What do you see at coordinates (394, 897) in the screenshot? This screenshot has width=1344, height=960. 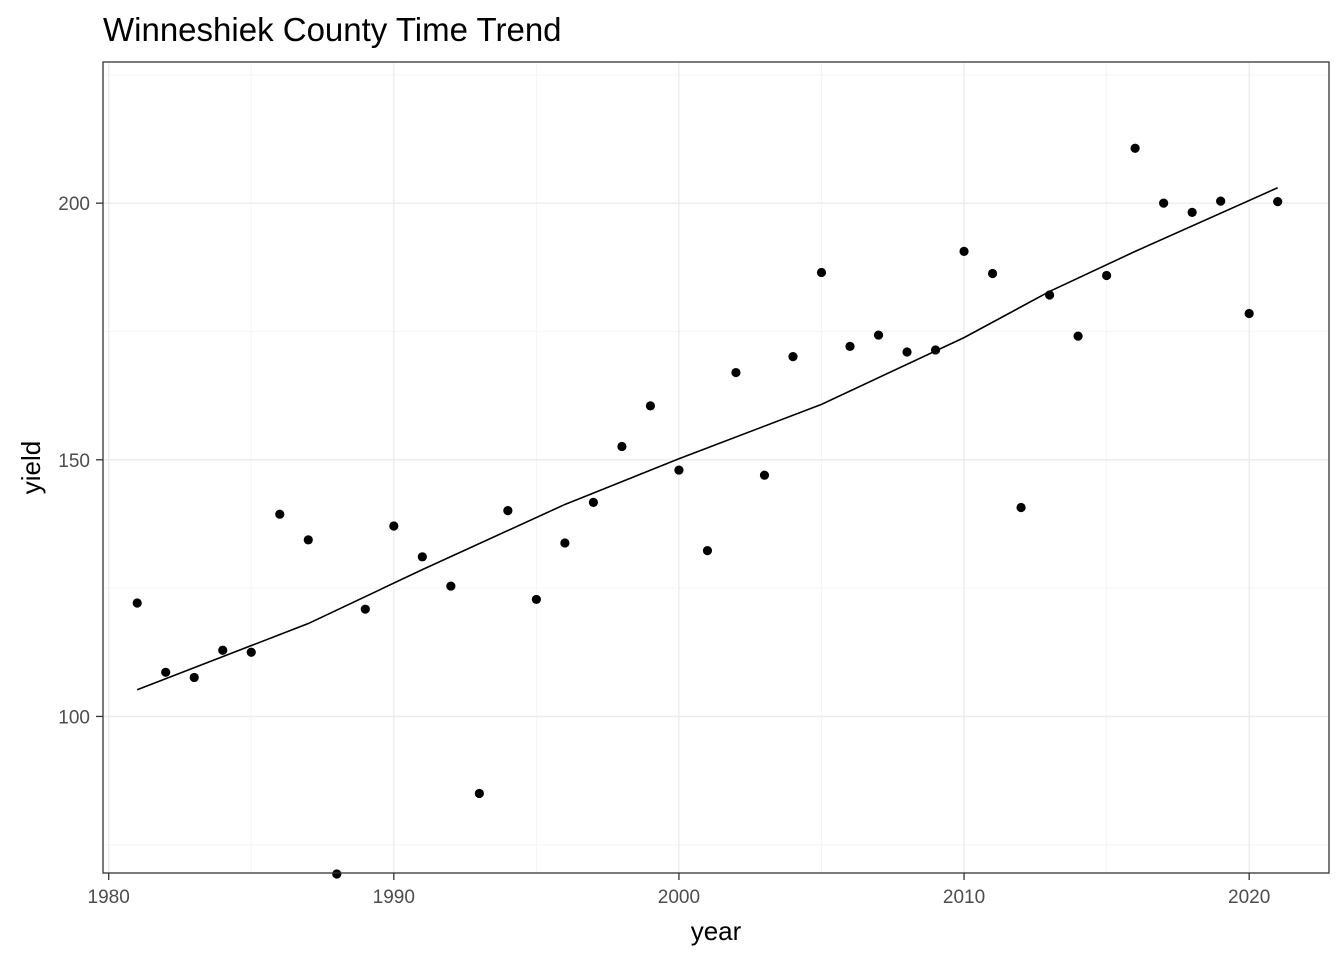 I see `x-tick-label: 1990` at bounding box center [394, 897].